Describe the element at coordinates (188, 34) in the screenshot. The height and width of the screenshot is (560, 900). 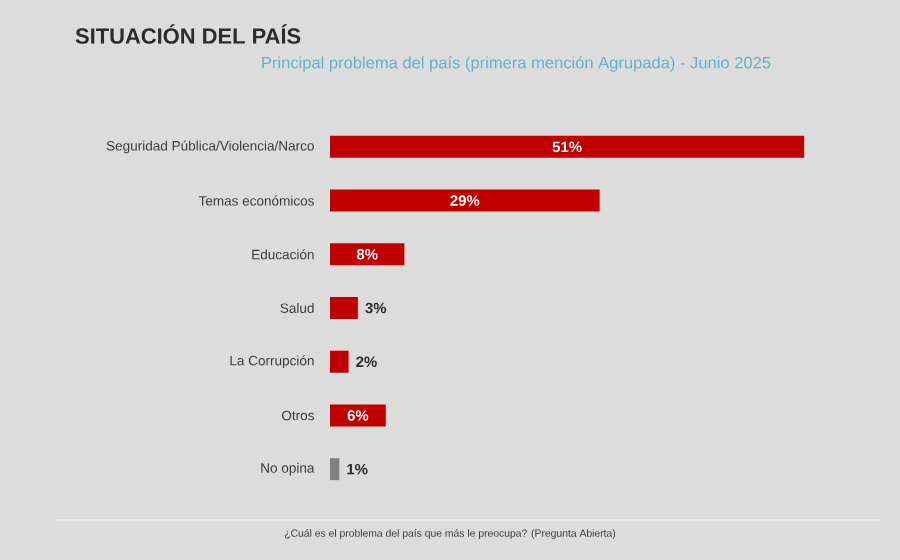
I see `chart-title: SITUACIÓN DEL PAÍS` at that location.